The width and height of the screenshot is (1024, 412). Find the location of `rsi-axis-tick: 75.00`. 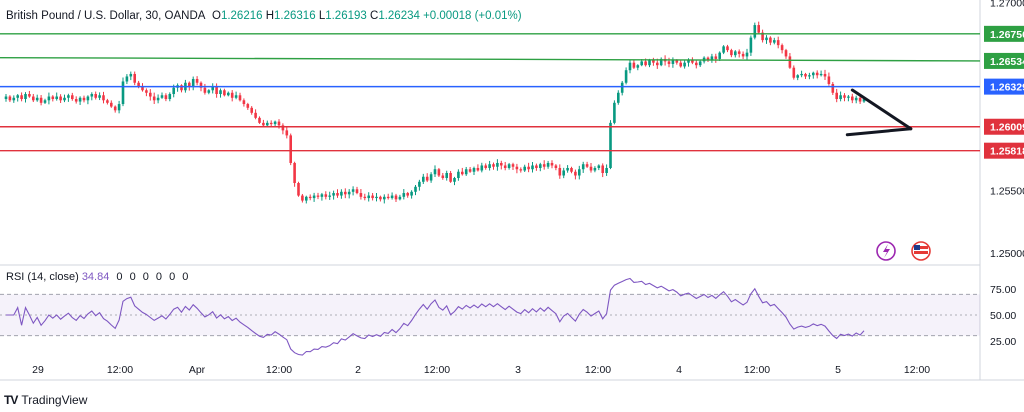

rsi-axis-tick: 75.00 is located at coordinates (1003, 290).